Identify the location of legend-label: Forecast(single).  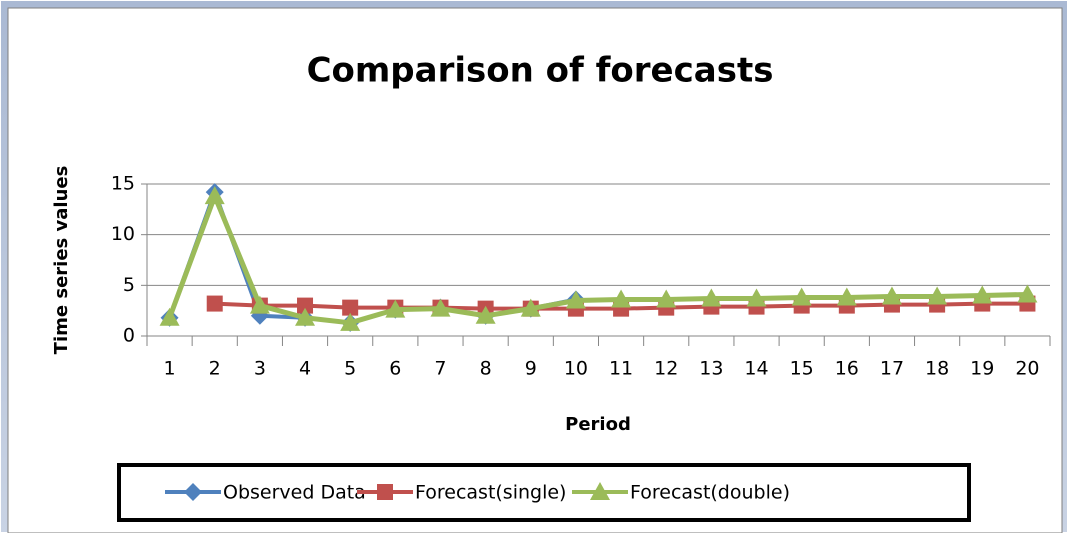
(490, 493).